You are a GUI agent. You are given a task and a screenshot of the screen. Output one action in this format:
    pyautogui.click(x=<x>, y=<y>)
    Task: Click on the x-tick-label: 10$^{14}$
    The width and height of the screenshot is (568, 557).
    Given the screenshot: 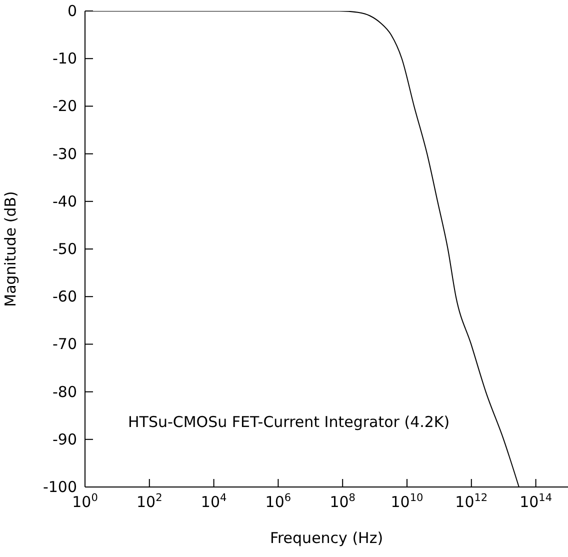 What is the action you would take?
    pyautogui.click(x=536, y=501)
    